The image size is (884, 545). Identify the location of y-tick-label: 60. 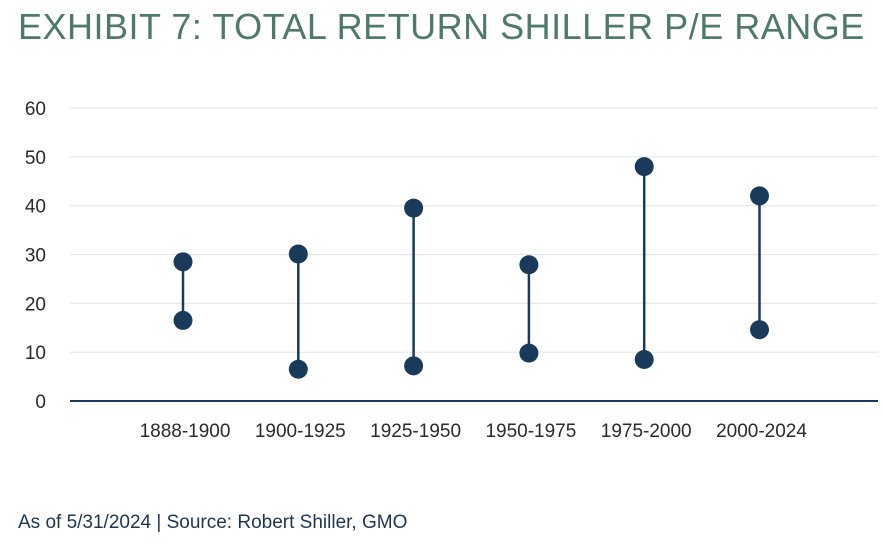
(35, 109).